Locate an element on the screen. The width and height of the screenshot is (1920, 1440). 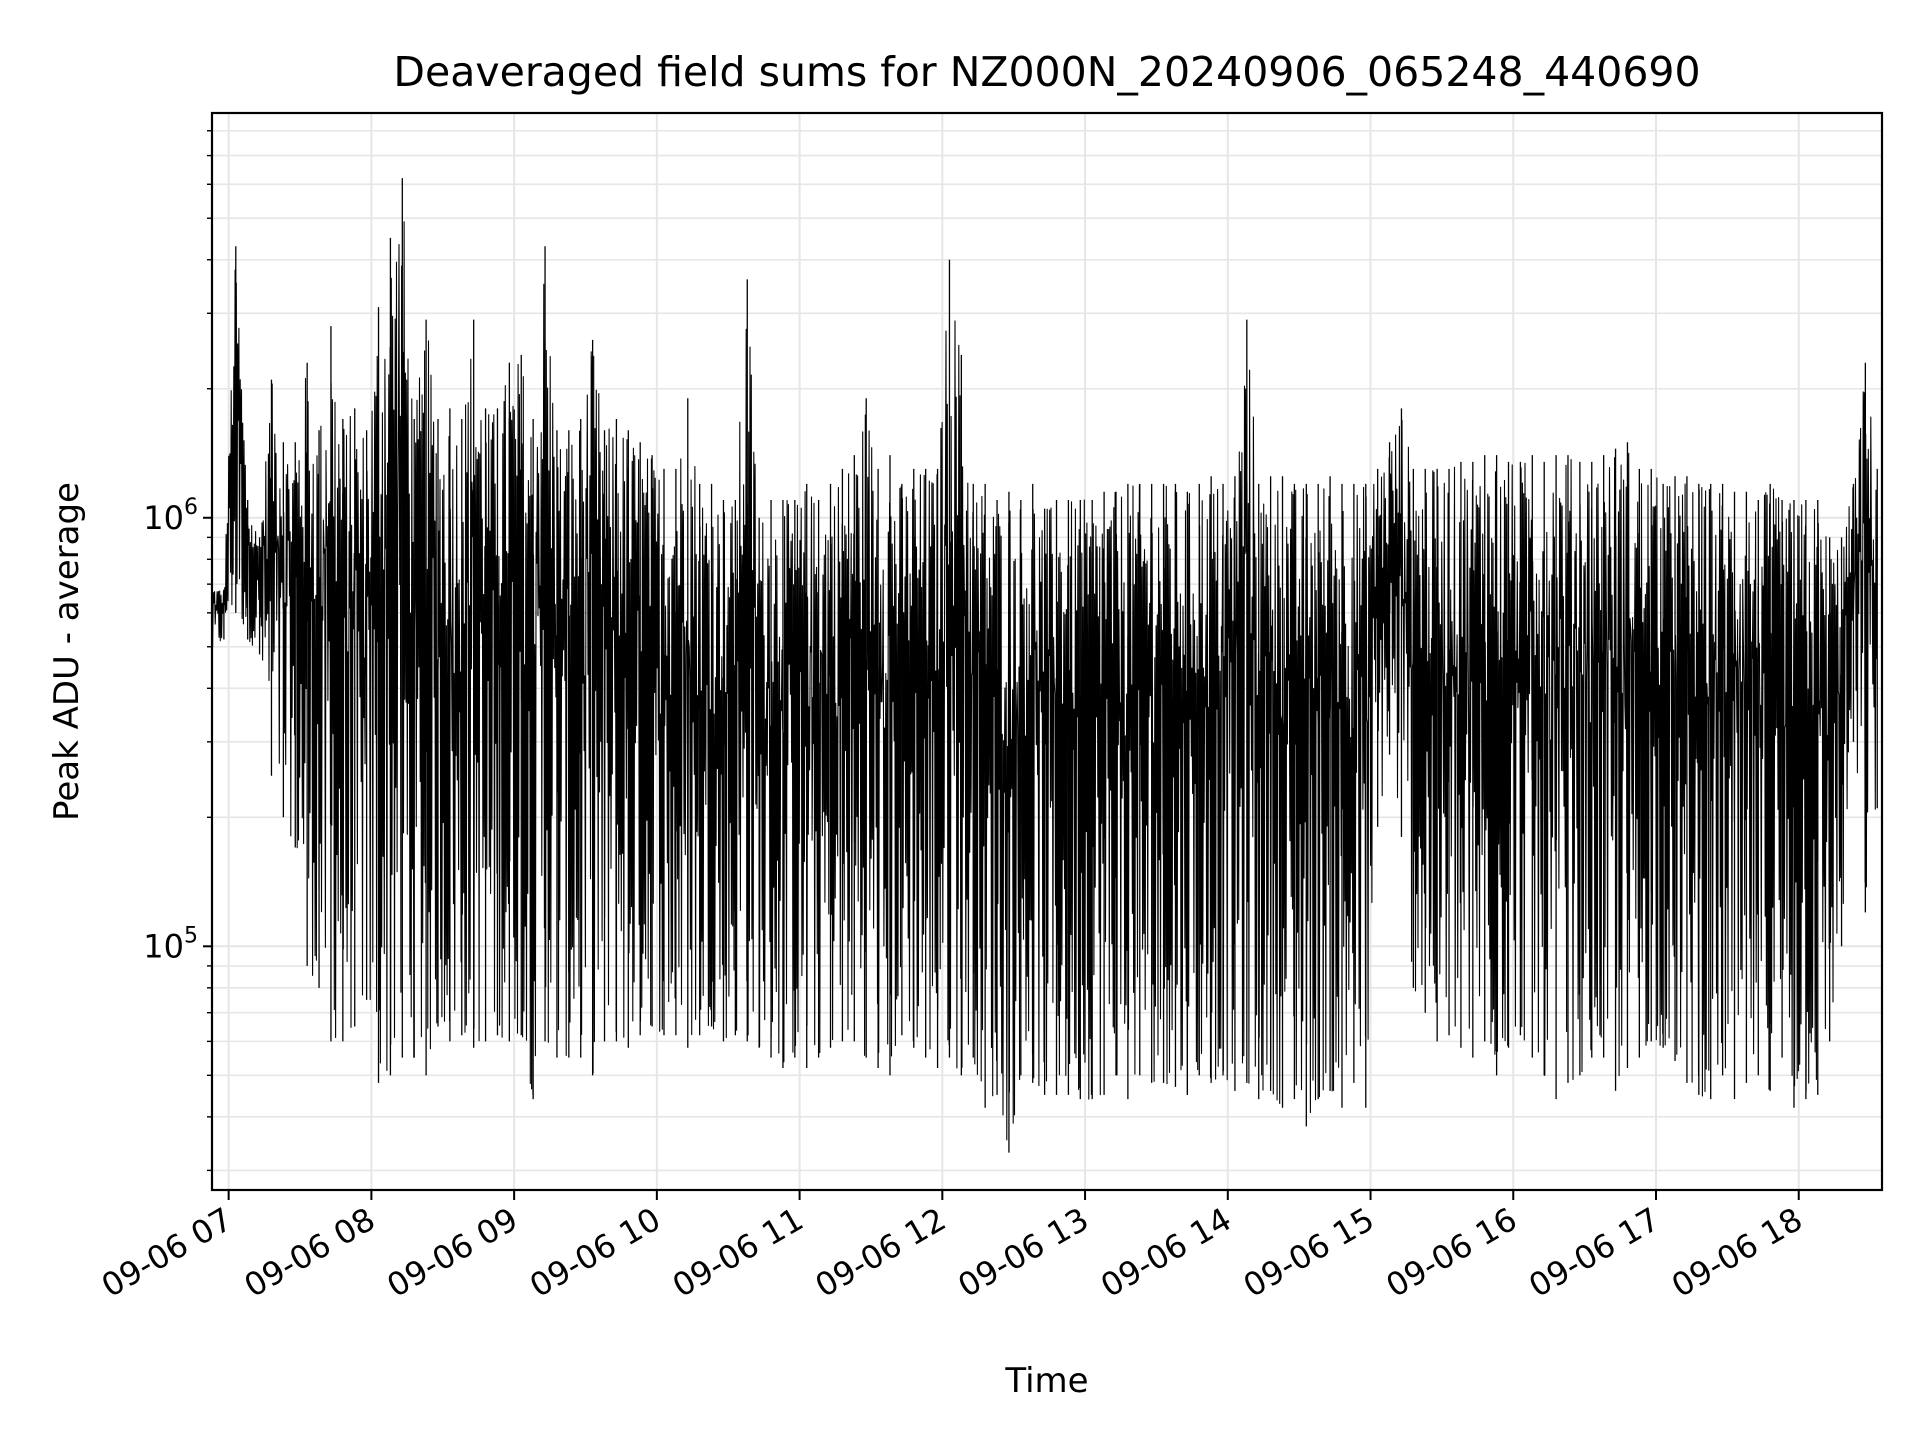
x-axis-label: Time is located at coordinates (1046, 1381).